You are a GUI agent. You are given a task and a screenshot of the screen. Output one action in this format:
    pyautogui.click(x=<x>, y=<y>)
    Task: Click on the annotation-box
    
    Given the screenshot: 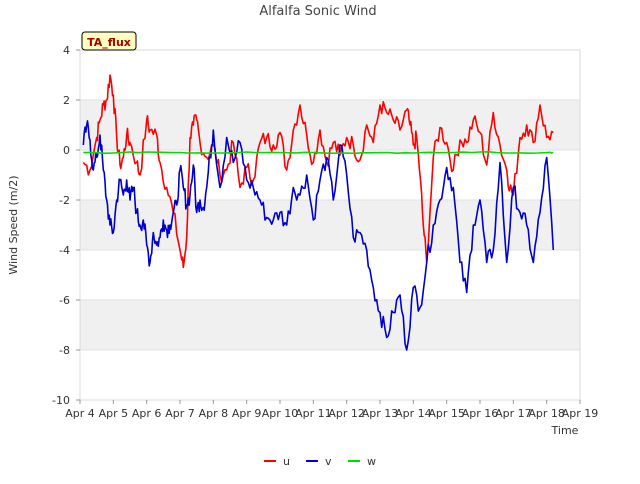 What is the action you would take?
    pyautogui.click(x=109, y=41)
    